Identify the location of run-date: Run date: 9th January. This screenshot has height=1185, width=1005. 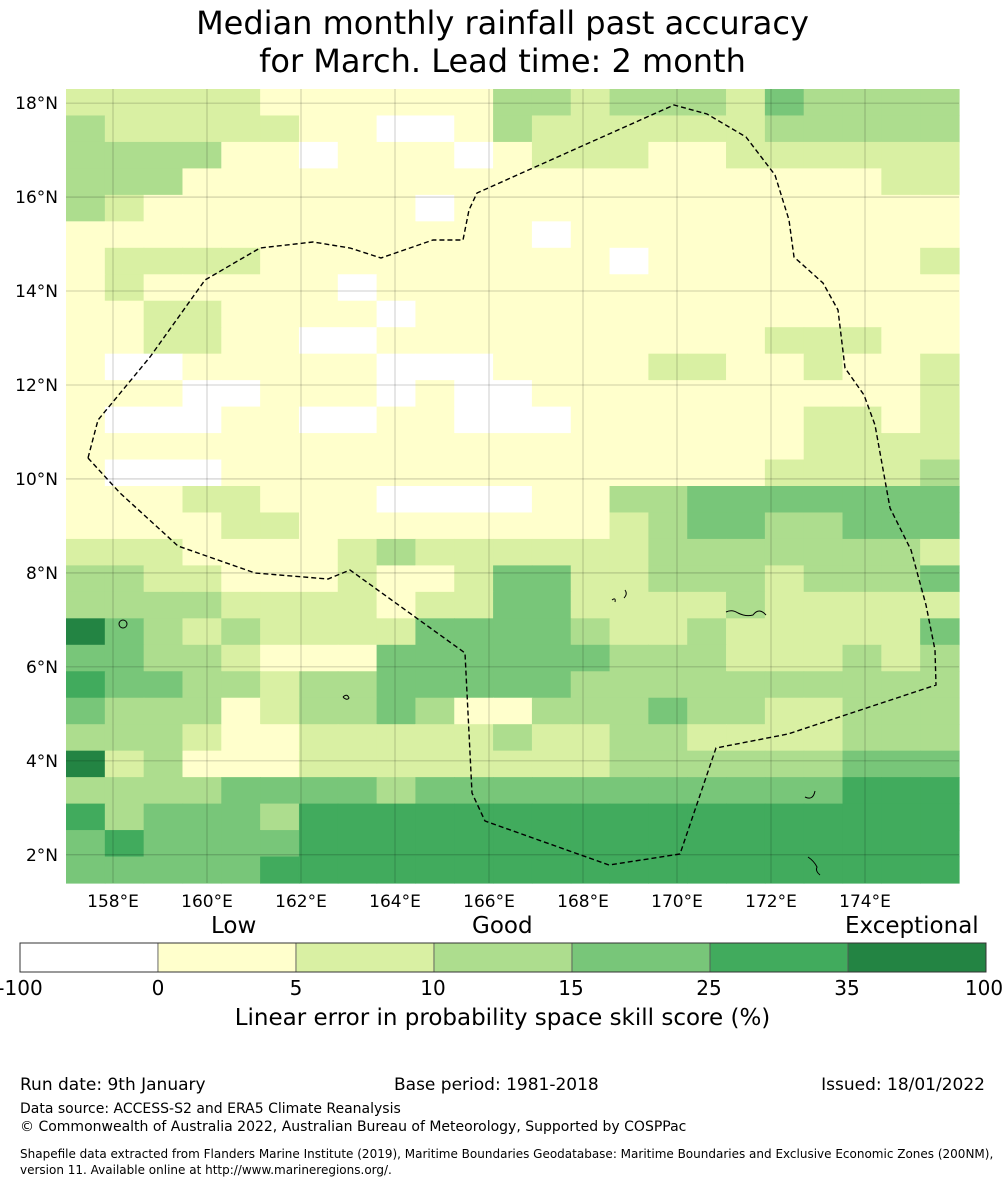
(113, 1085).